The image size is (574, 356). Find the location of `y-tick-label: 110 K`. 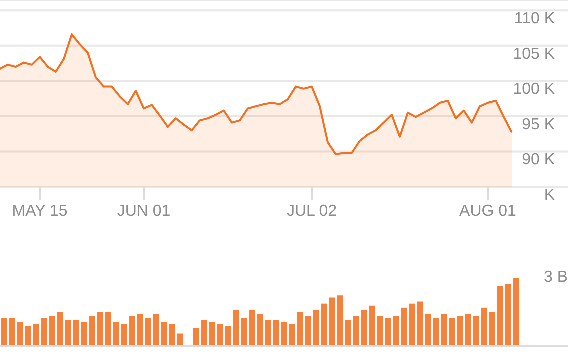

y-tick-label: 110 K is located at coordinates (535, 19).